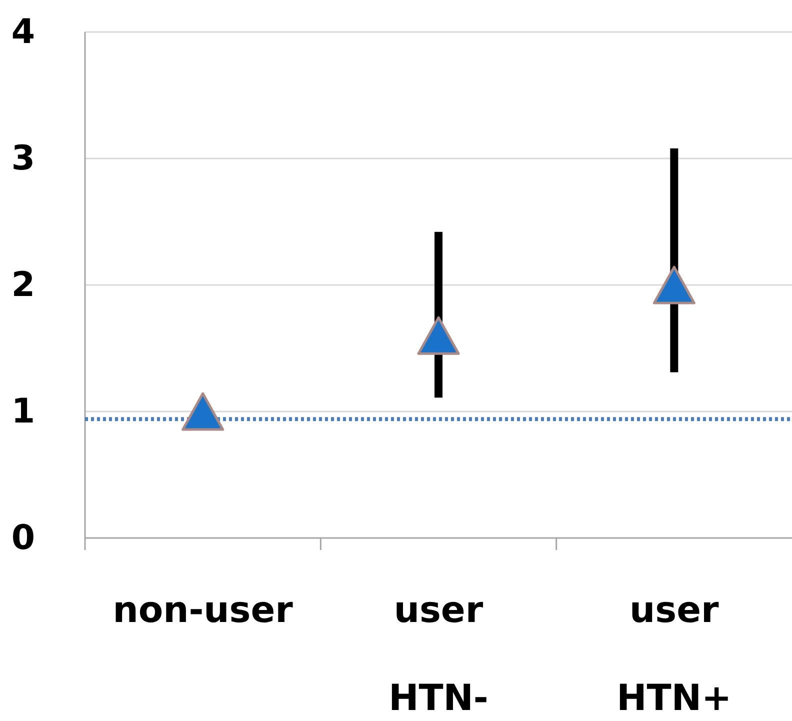 This screenshot has width=792, height=721. Describe the element at coordinates (23, 412) in the screenshot. I see `y-tick-label: 1` at that location.